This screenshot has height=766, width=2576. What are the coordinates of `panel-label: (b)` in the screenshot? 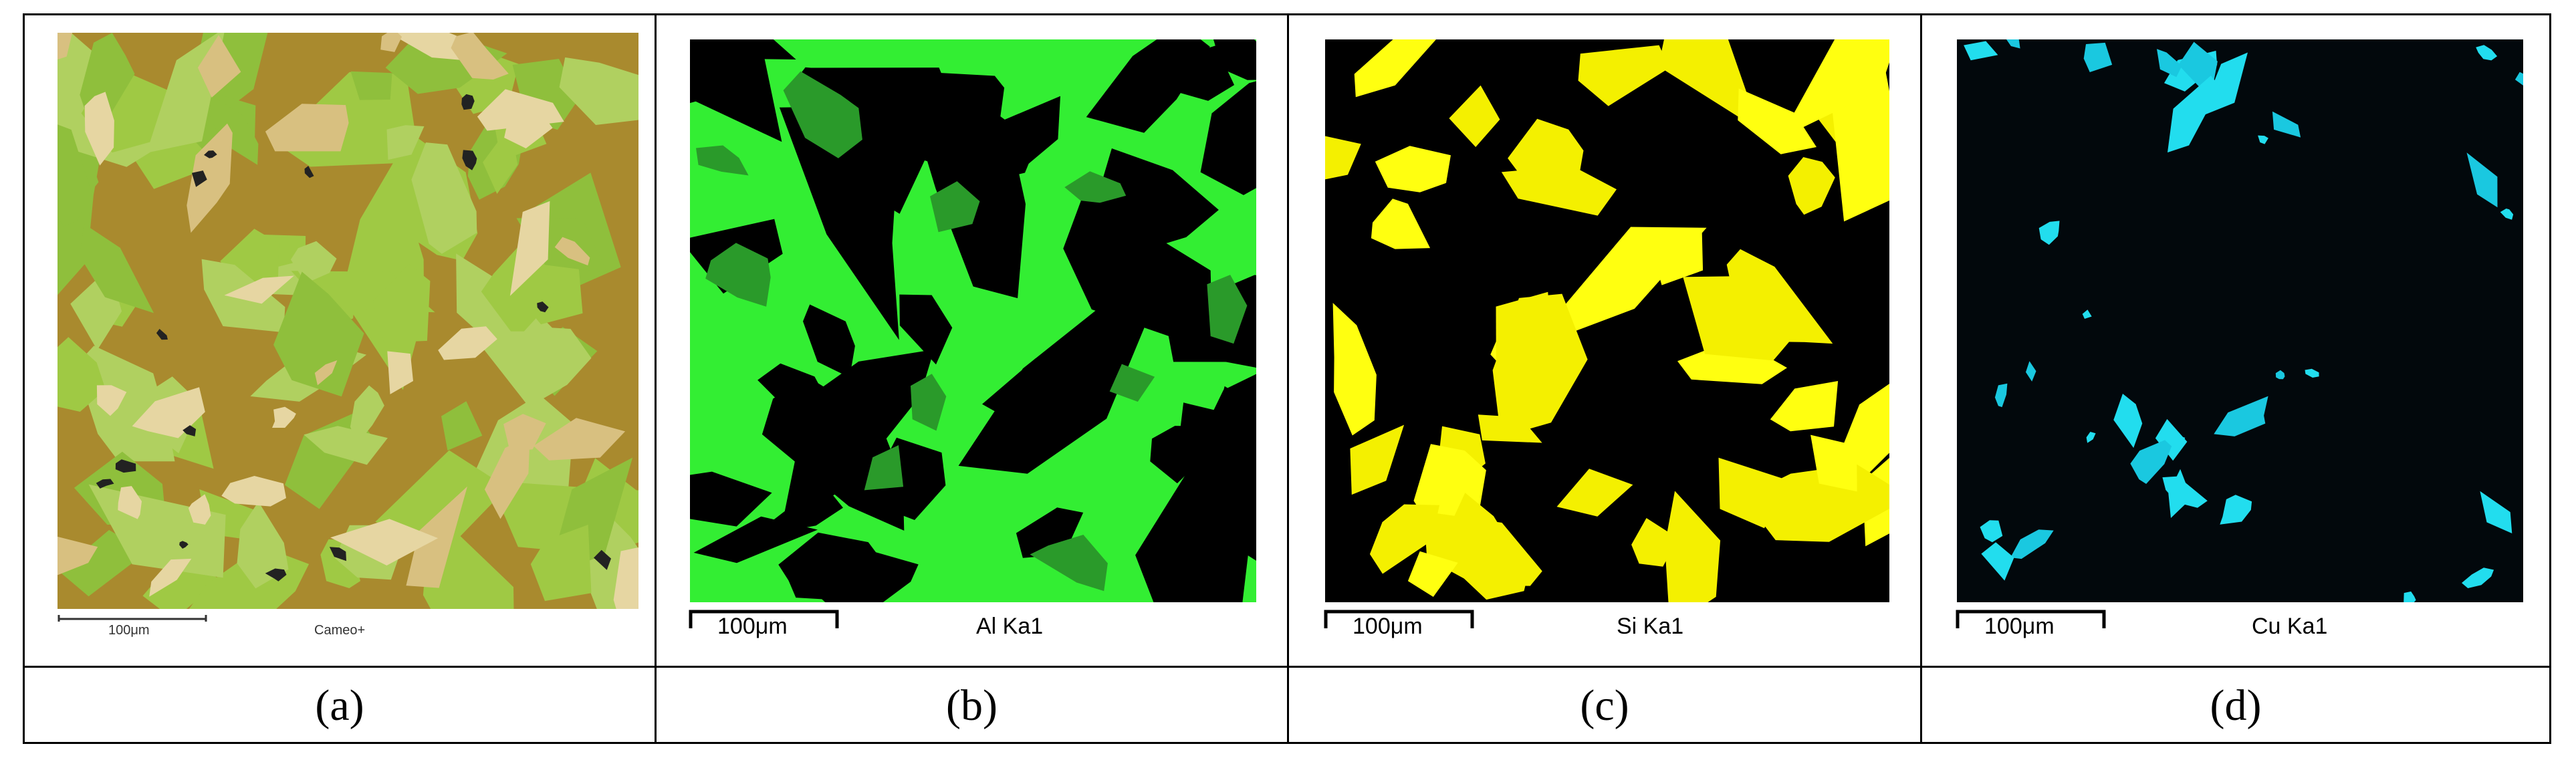 It's located at (972, 705).